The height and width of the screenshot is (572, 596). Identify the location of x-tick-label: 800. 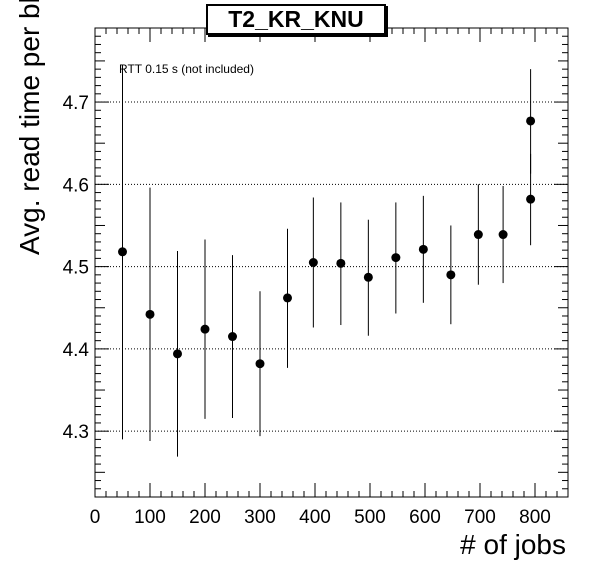
(535, 517).